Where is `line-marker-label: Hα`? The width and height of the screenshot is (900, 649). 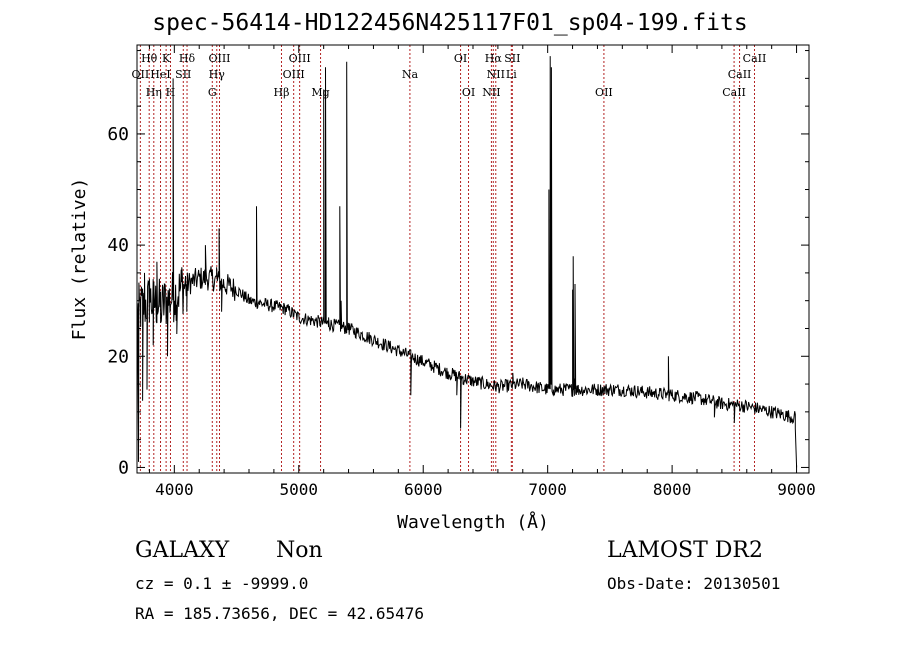
line-marker-label: Hα is located at coordinates (494, 58).